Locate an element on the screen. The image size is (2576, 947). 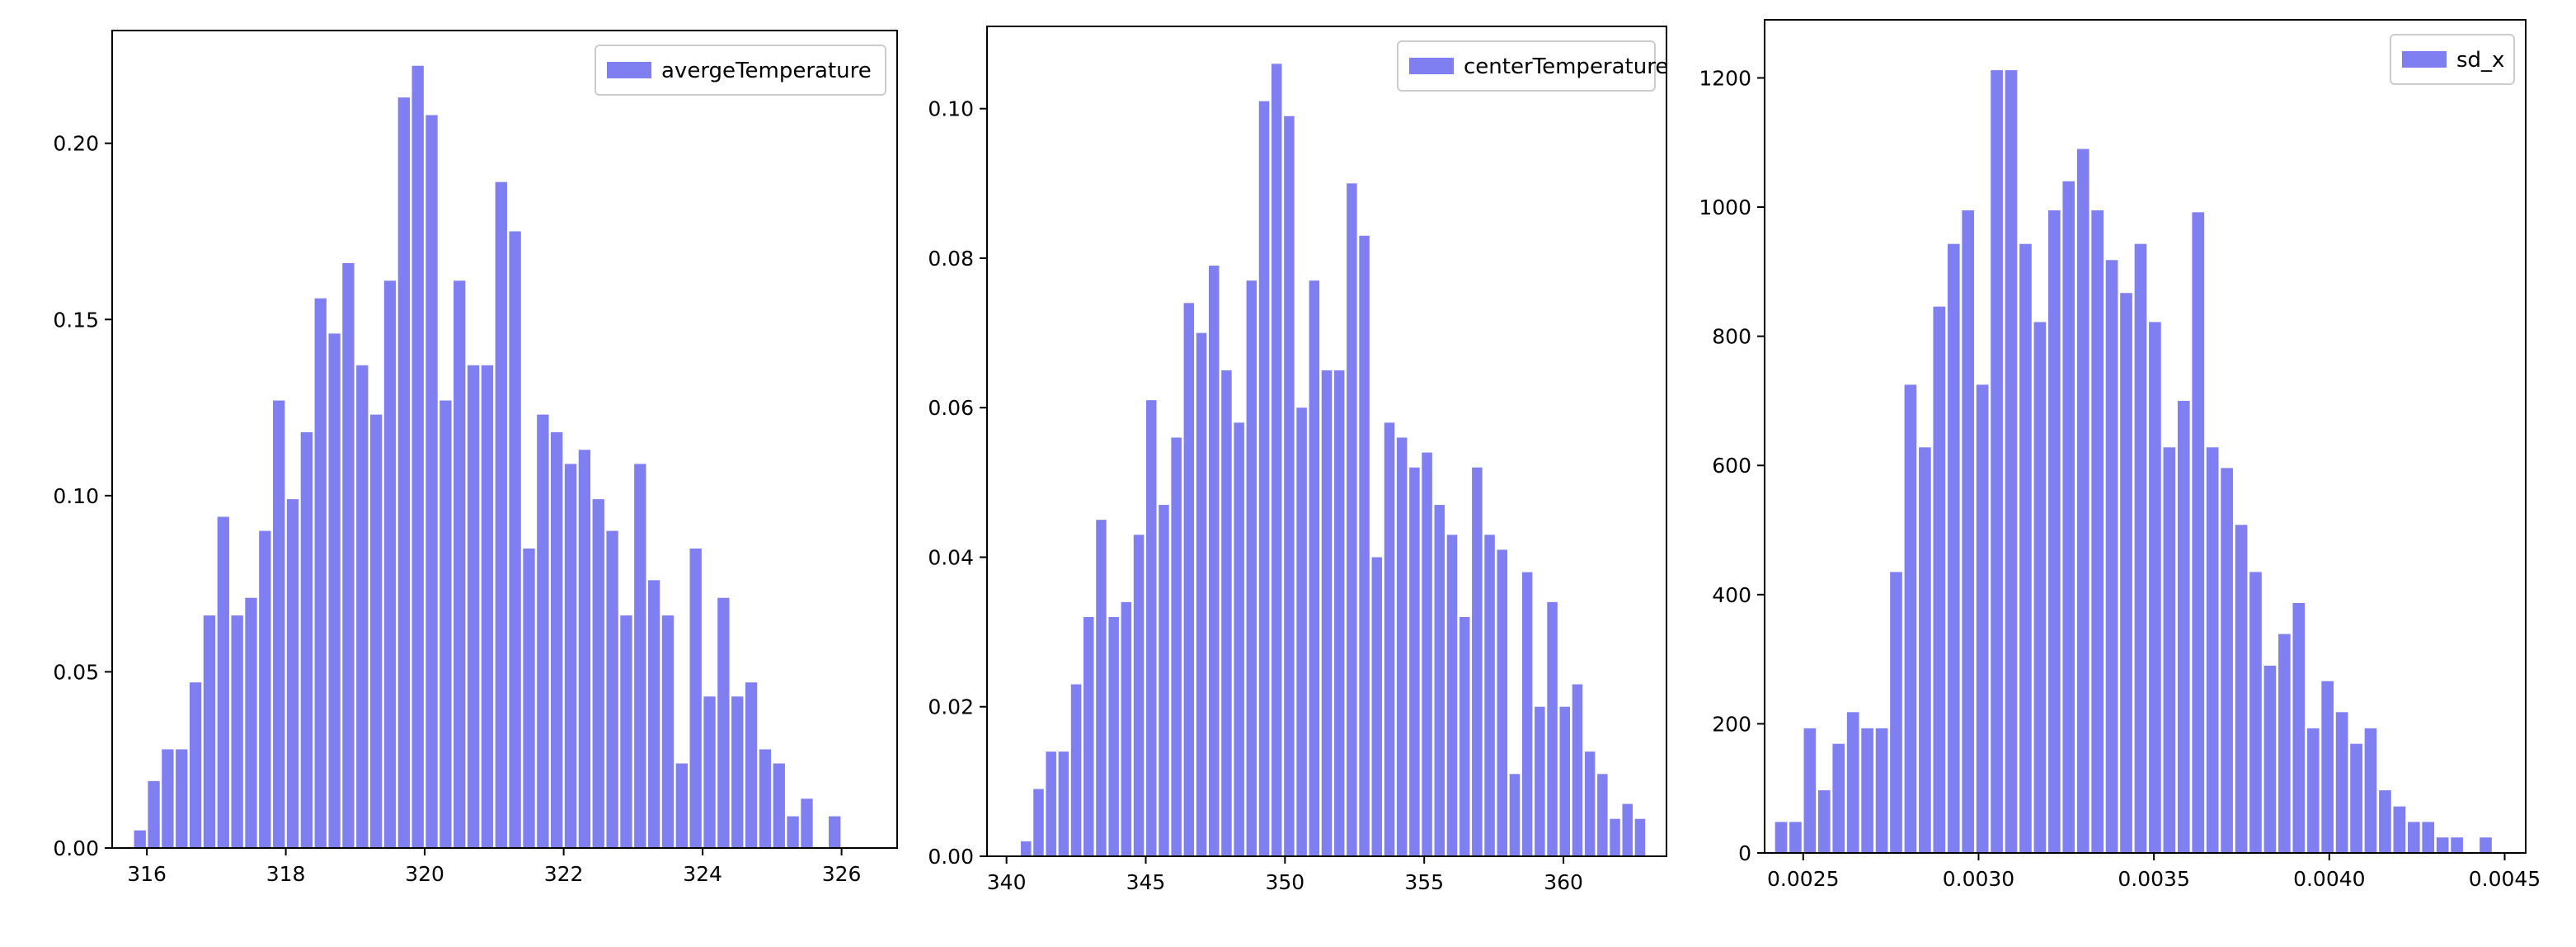
x-tick-label: 324 is located at coordinates (702, 874).